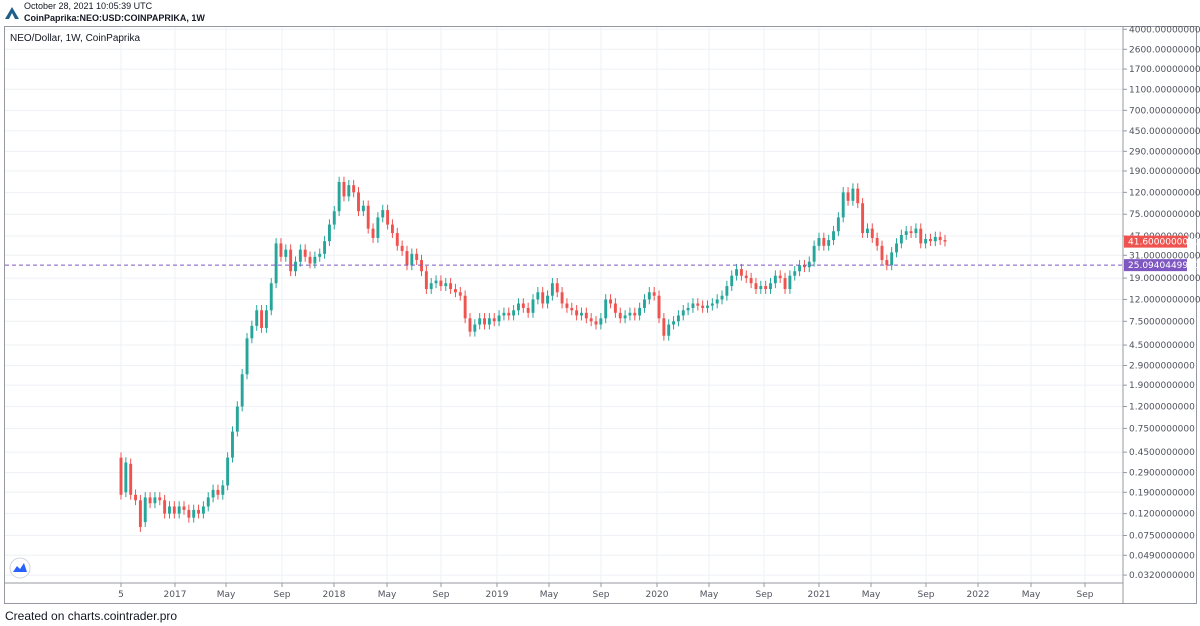  Describe the element at coordinates (282, 595) in the screenshot. I see `x-tick-label: Sep` at that location.